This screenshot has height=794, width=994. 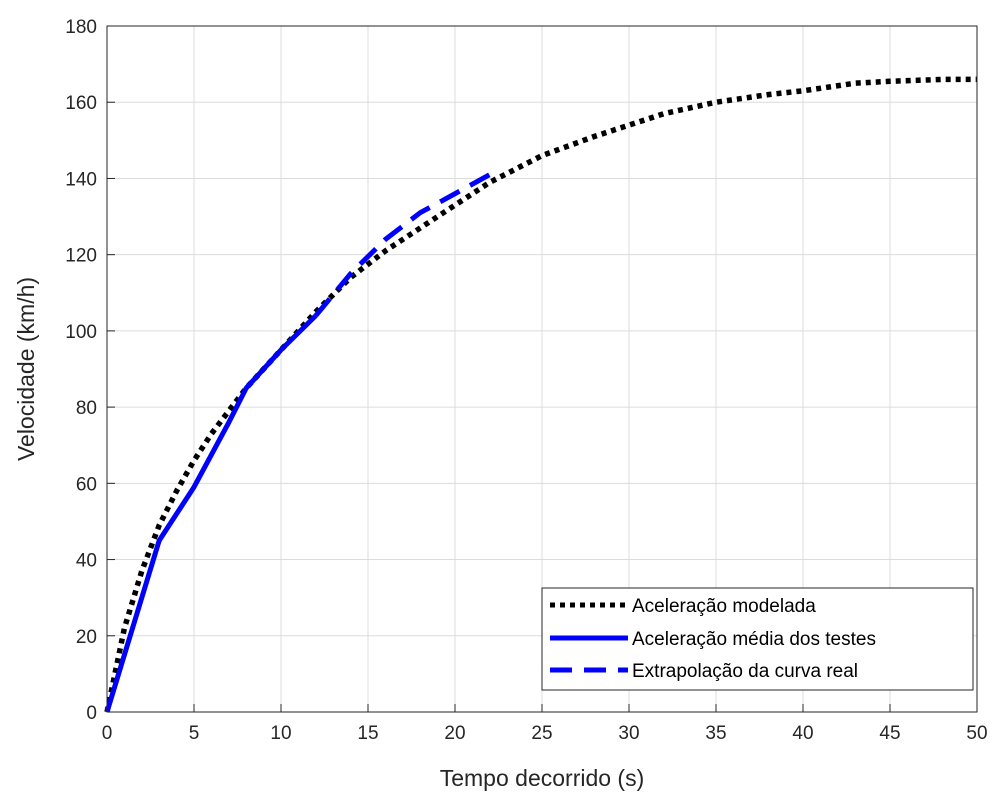 What do you see at coordinates (211, 513) in the screenshot?
I see `series-line-aceleracao-media` at bounding box center [211, 513].